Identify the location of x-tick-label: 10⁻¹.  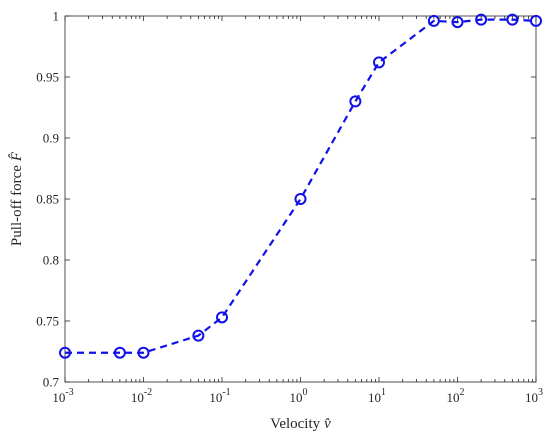
(219, 396).